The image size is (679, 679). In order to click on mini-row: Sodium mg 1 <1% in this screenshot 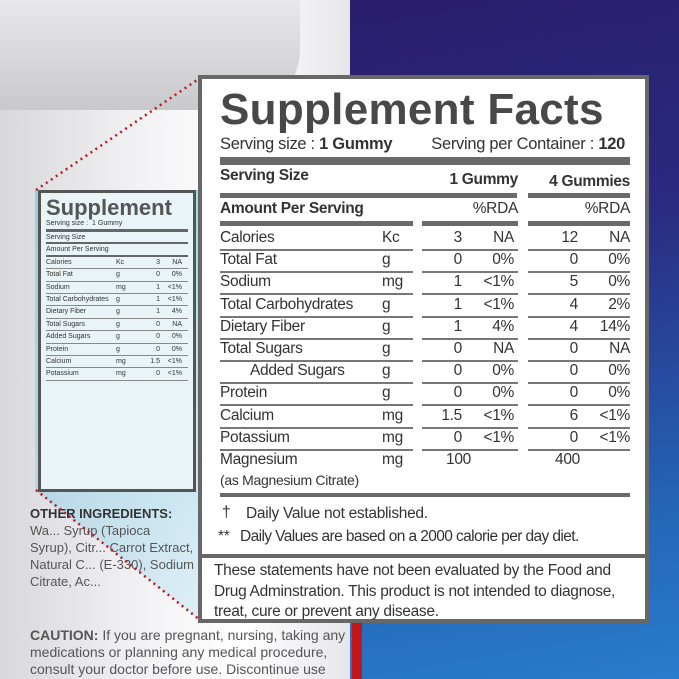, I will do `click(117, 288)`.